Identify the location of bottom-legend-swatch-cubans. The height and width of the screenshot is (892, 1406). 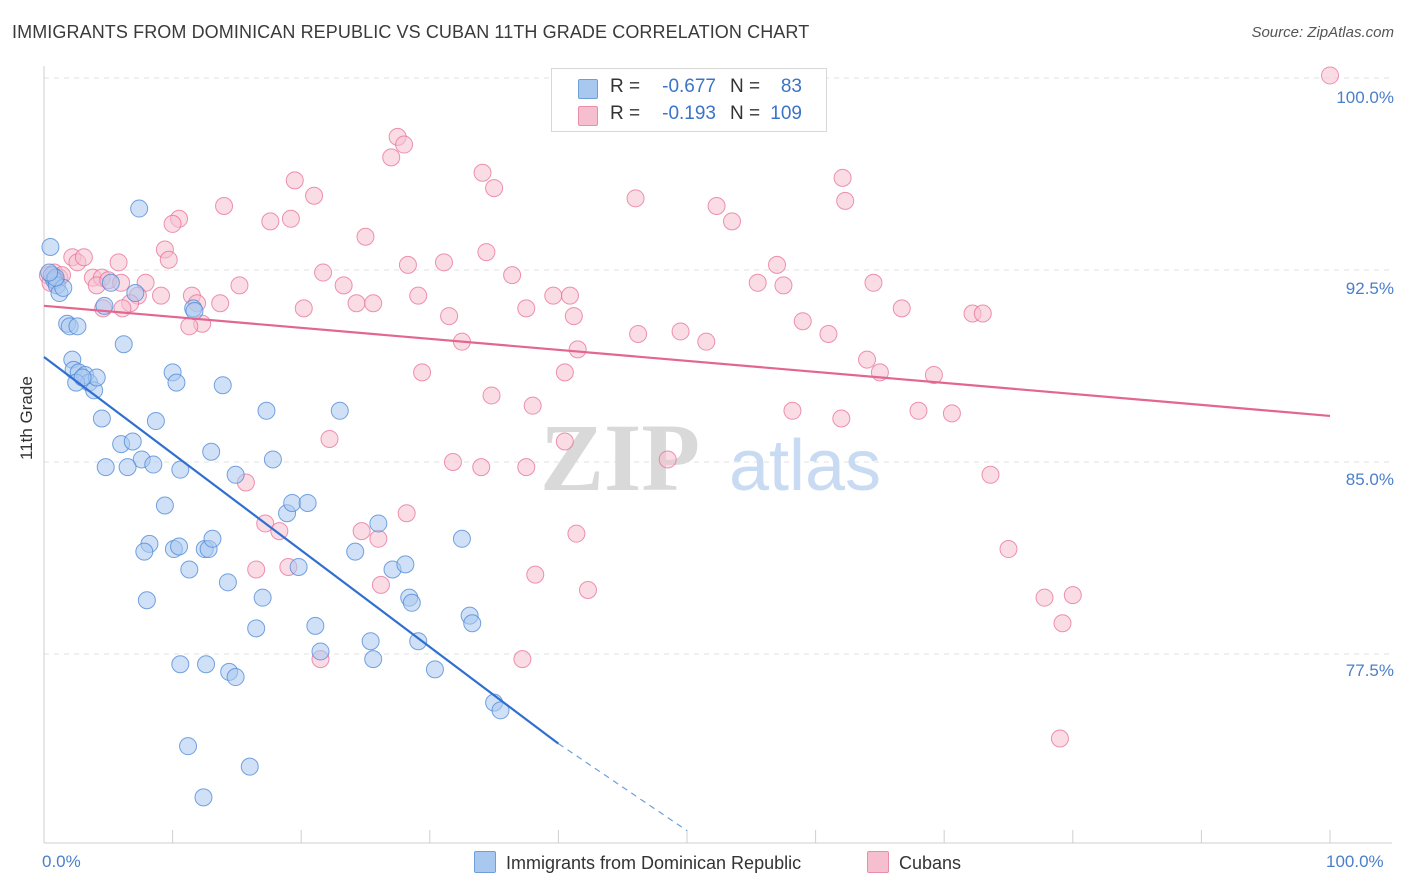
(878, 862).